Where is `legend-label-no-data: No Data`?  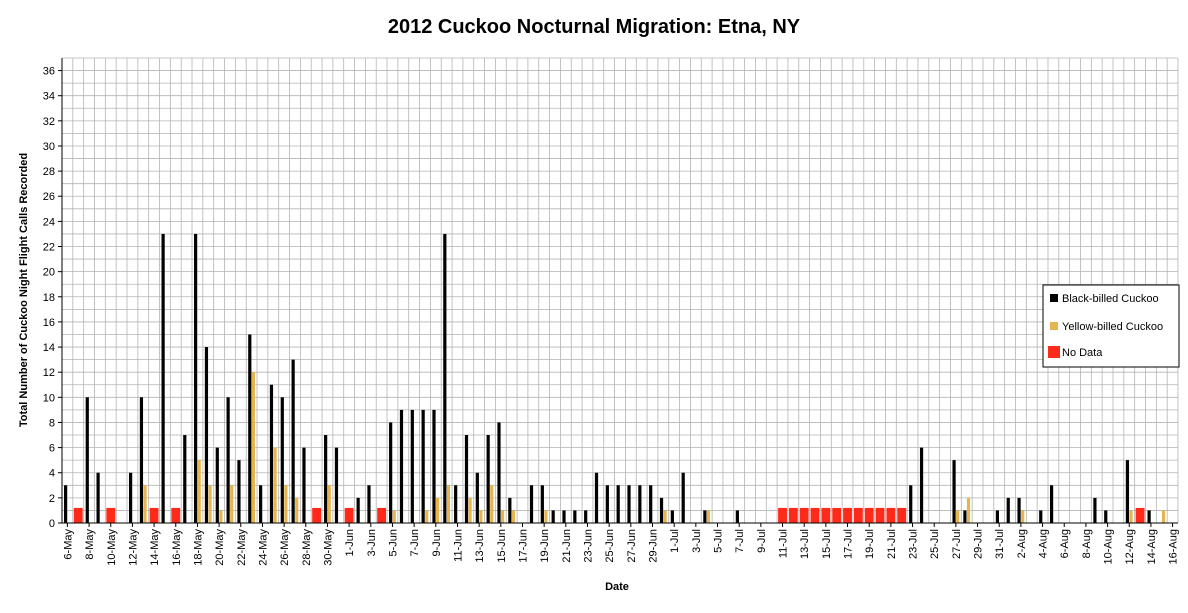 legend-label-no-data: No Data is located at coordinates (1082, 353).